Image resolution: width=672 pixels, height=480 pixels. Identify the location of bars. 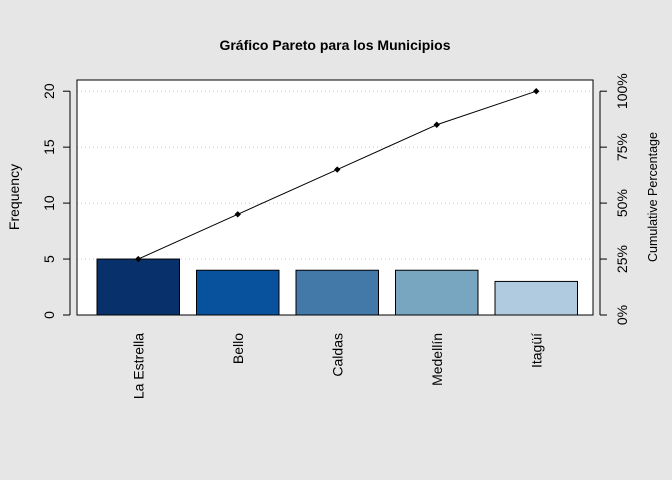
(337, 287).